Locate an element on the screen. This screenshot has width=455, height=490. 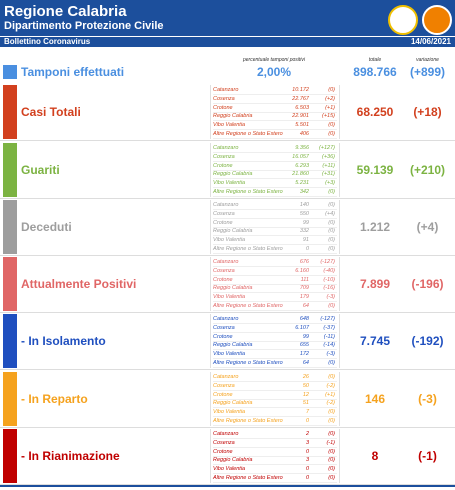
detail-row: Vibo Valentia 172 (-3) is located at coordinates (275, 355).